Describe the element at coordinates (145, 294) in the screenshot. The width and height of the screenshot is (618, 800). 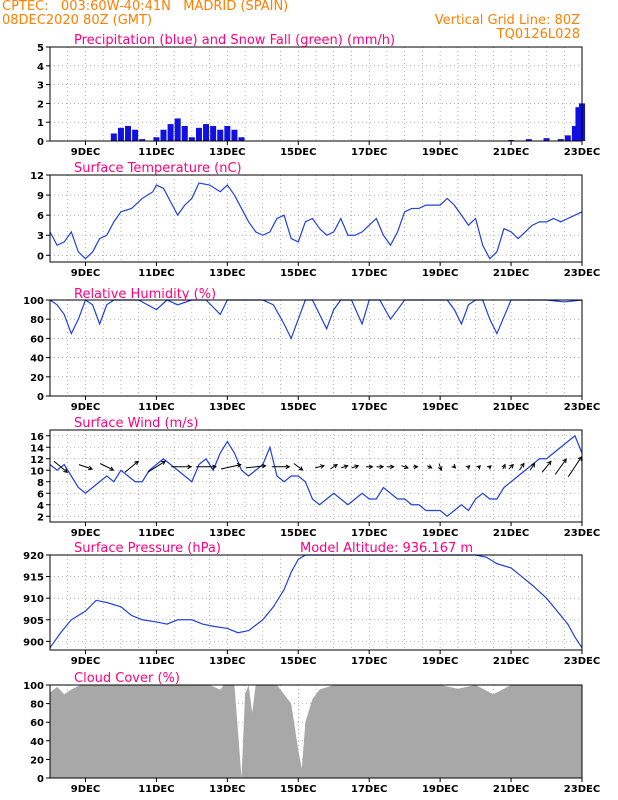
I see `panel-title: Relative Humidity (%)` at that location.